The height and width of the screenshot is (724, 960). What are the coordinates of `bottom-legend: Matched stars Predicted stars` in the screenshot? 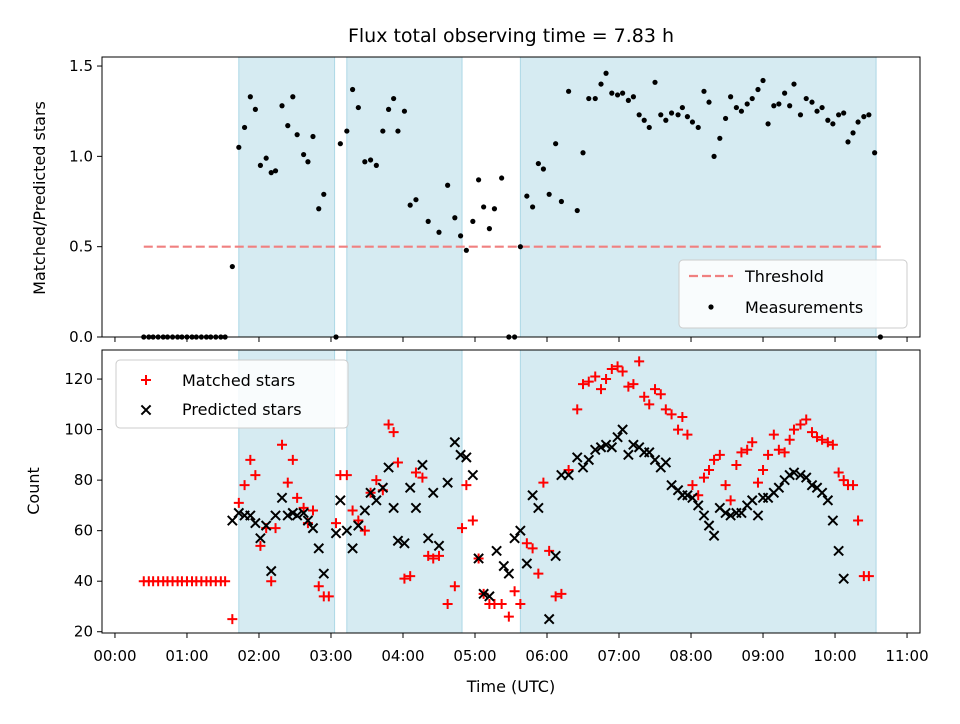 It's located at (232, 394).